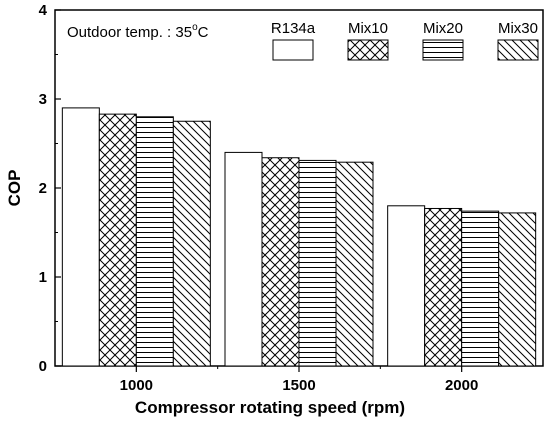 Image resolution: width=550 pixels, height=422 pixels. Describe the element at coordinates (50, 188) in the screenshot. I see `y-axis: 0 1 2 3 4` at that location.